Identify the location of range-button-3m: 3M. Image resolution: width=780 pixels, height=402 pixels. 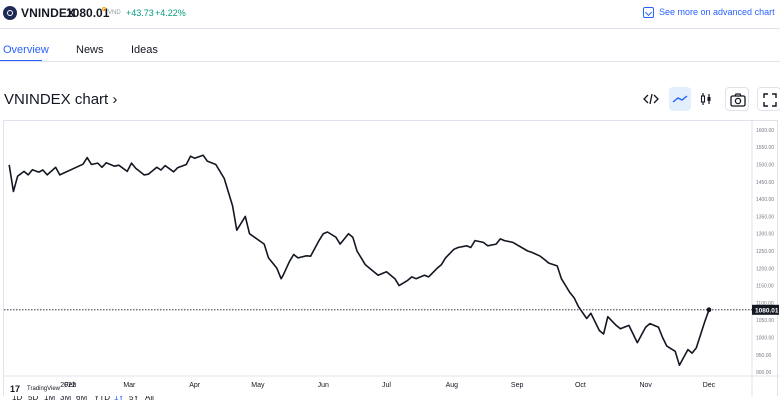
(66, 399).